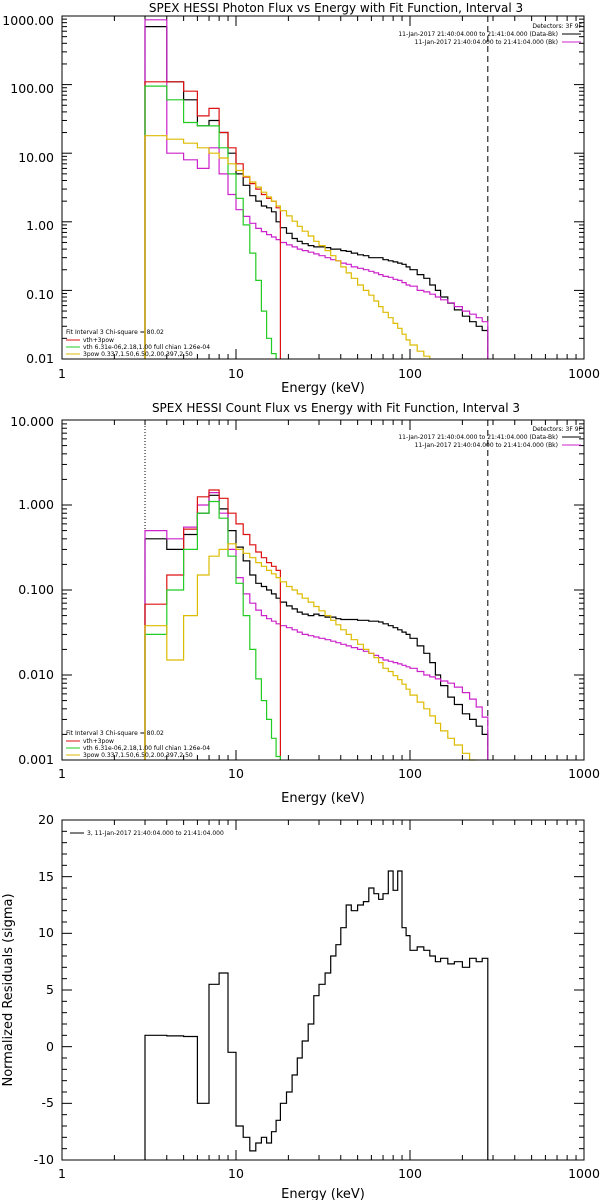  I want to click on photon-ytick-label: 10.00, so click(36, 157).